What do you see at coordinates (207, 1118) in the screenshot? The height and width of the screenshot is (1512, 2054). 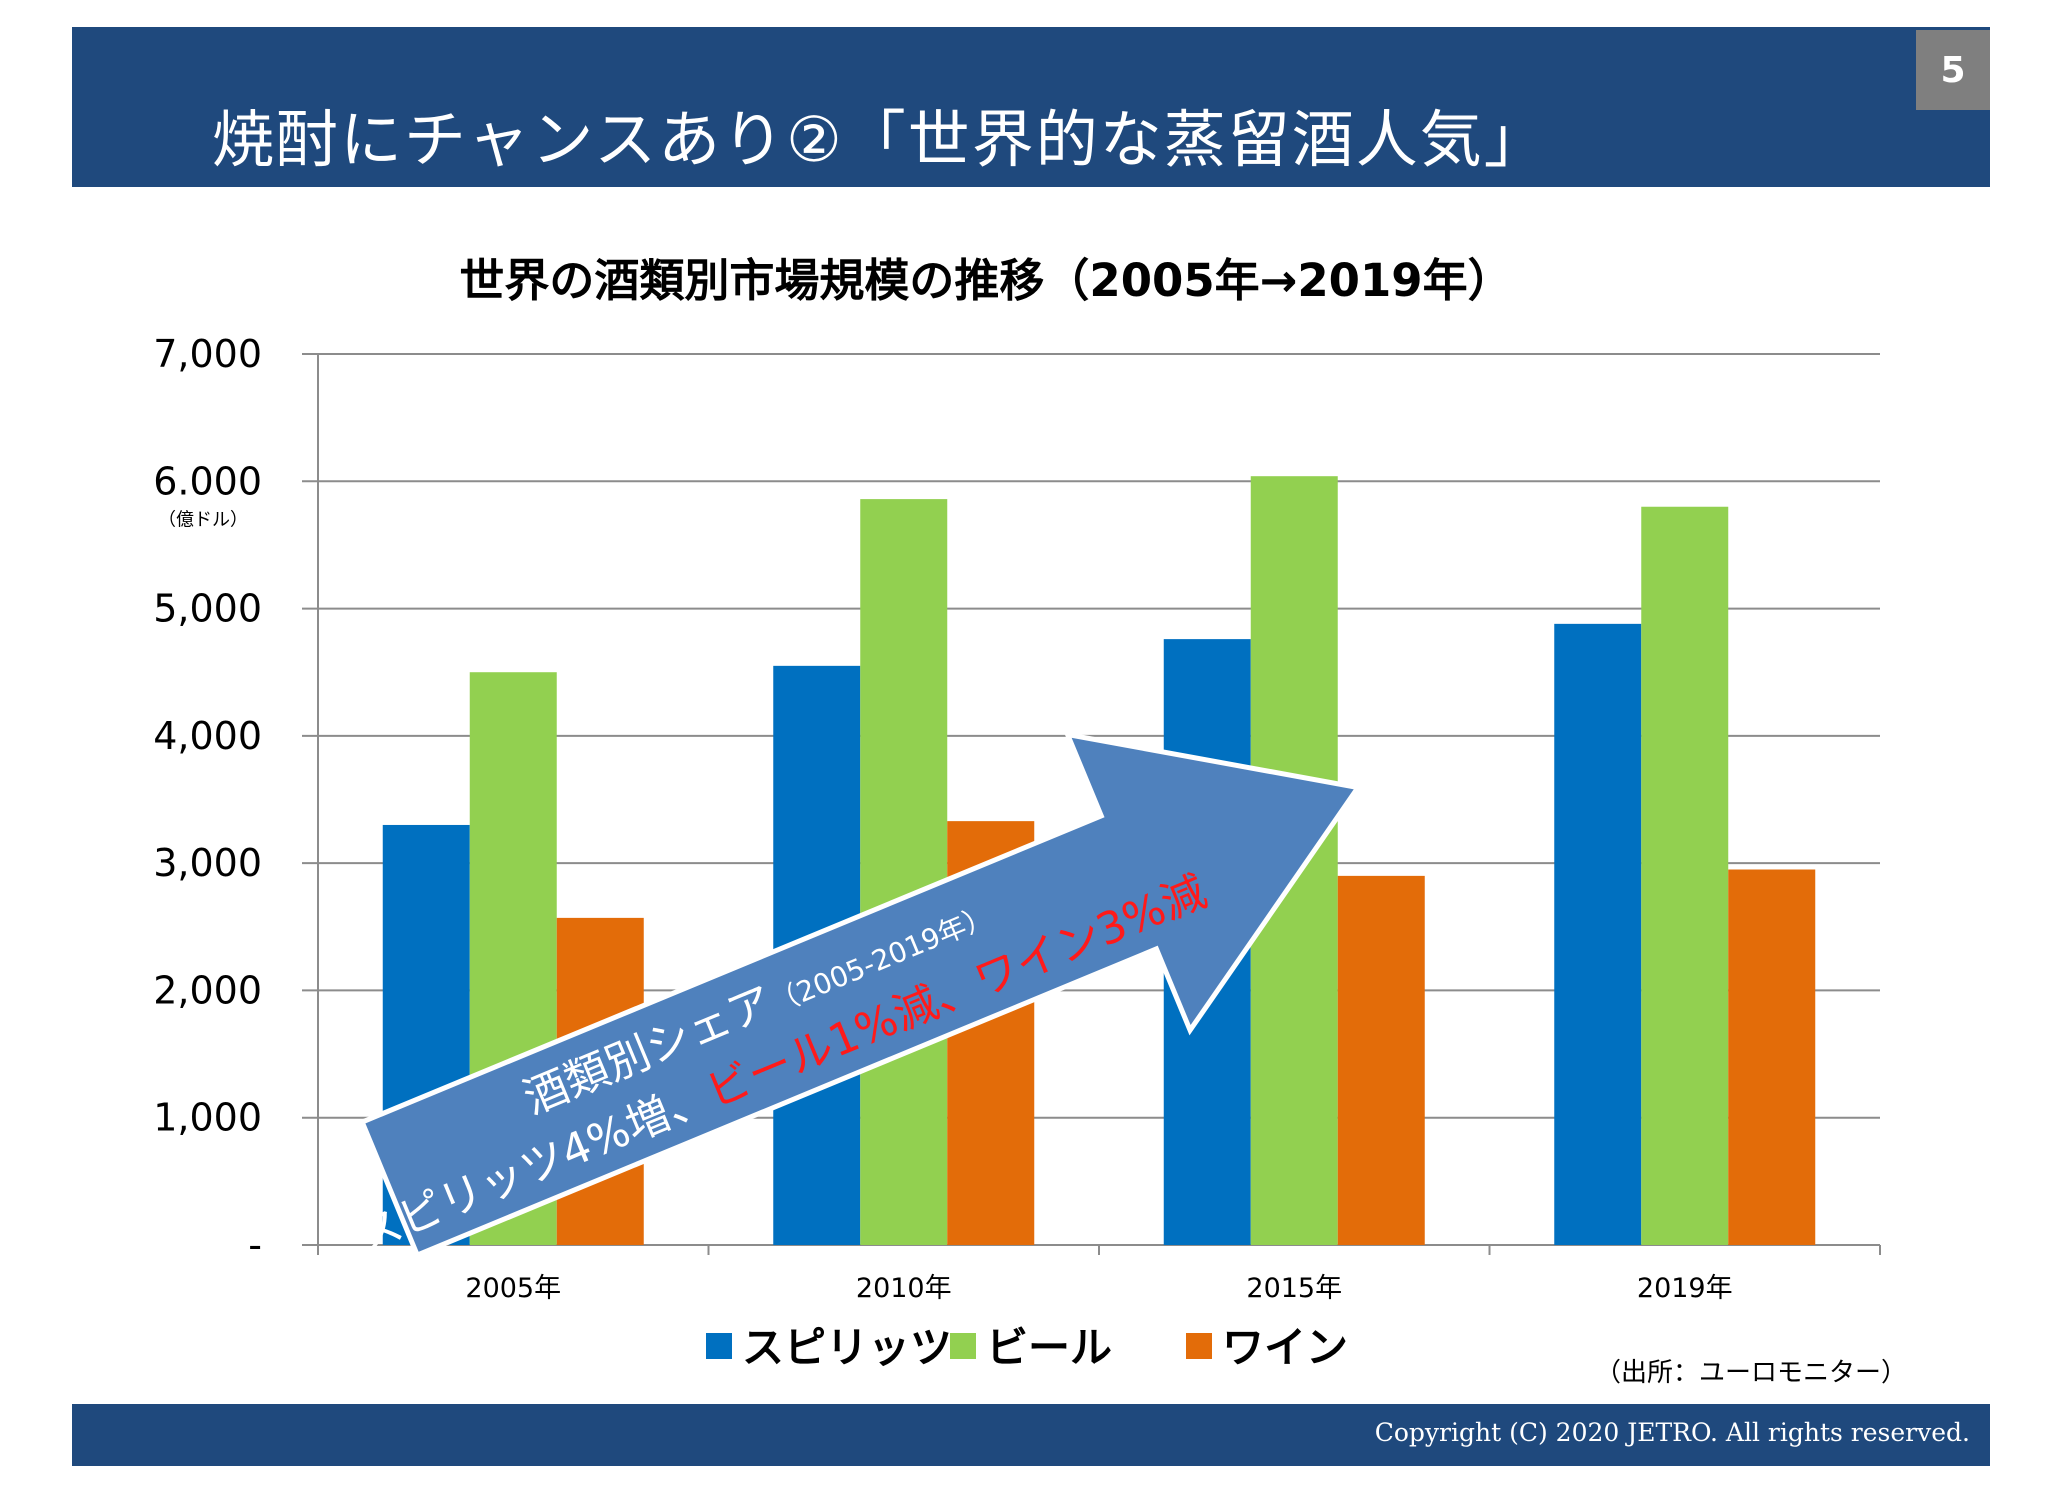 I see `y-tick-label: 1,000` at bounding box center [207, 1118].